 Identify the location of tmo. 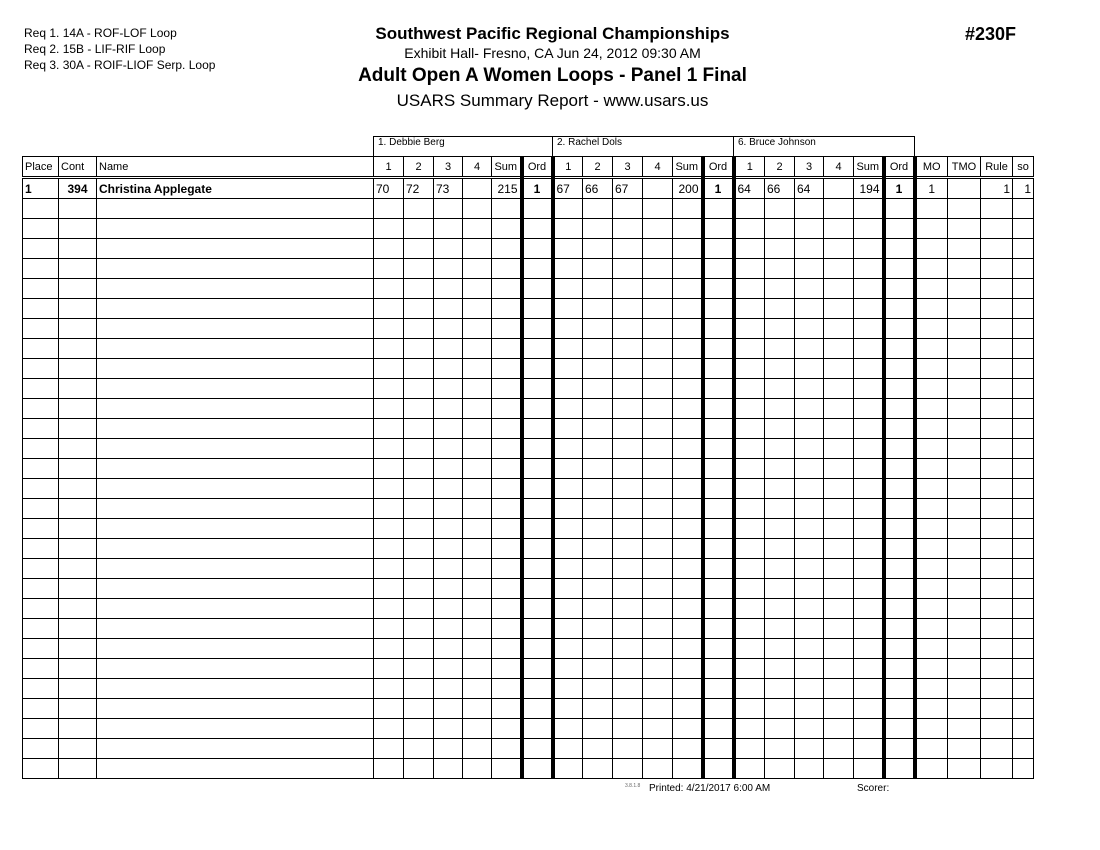
(964, 188).